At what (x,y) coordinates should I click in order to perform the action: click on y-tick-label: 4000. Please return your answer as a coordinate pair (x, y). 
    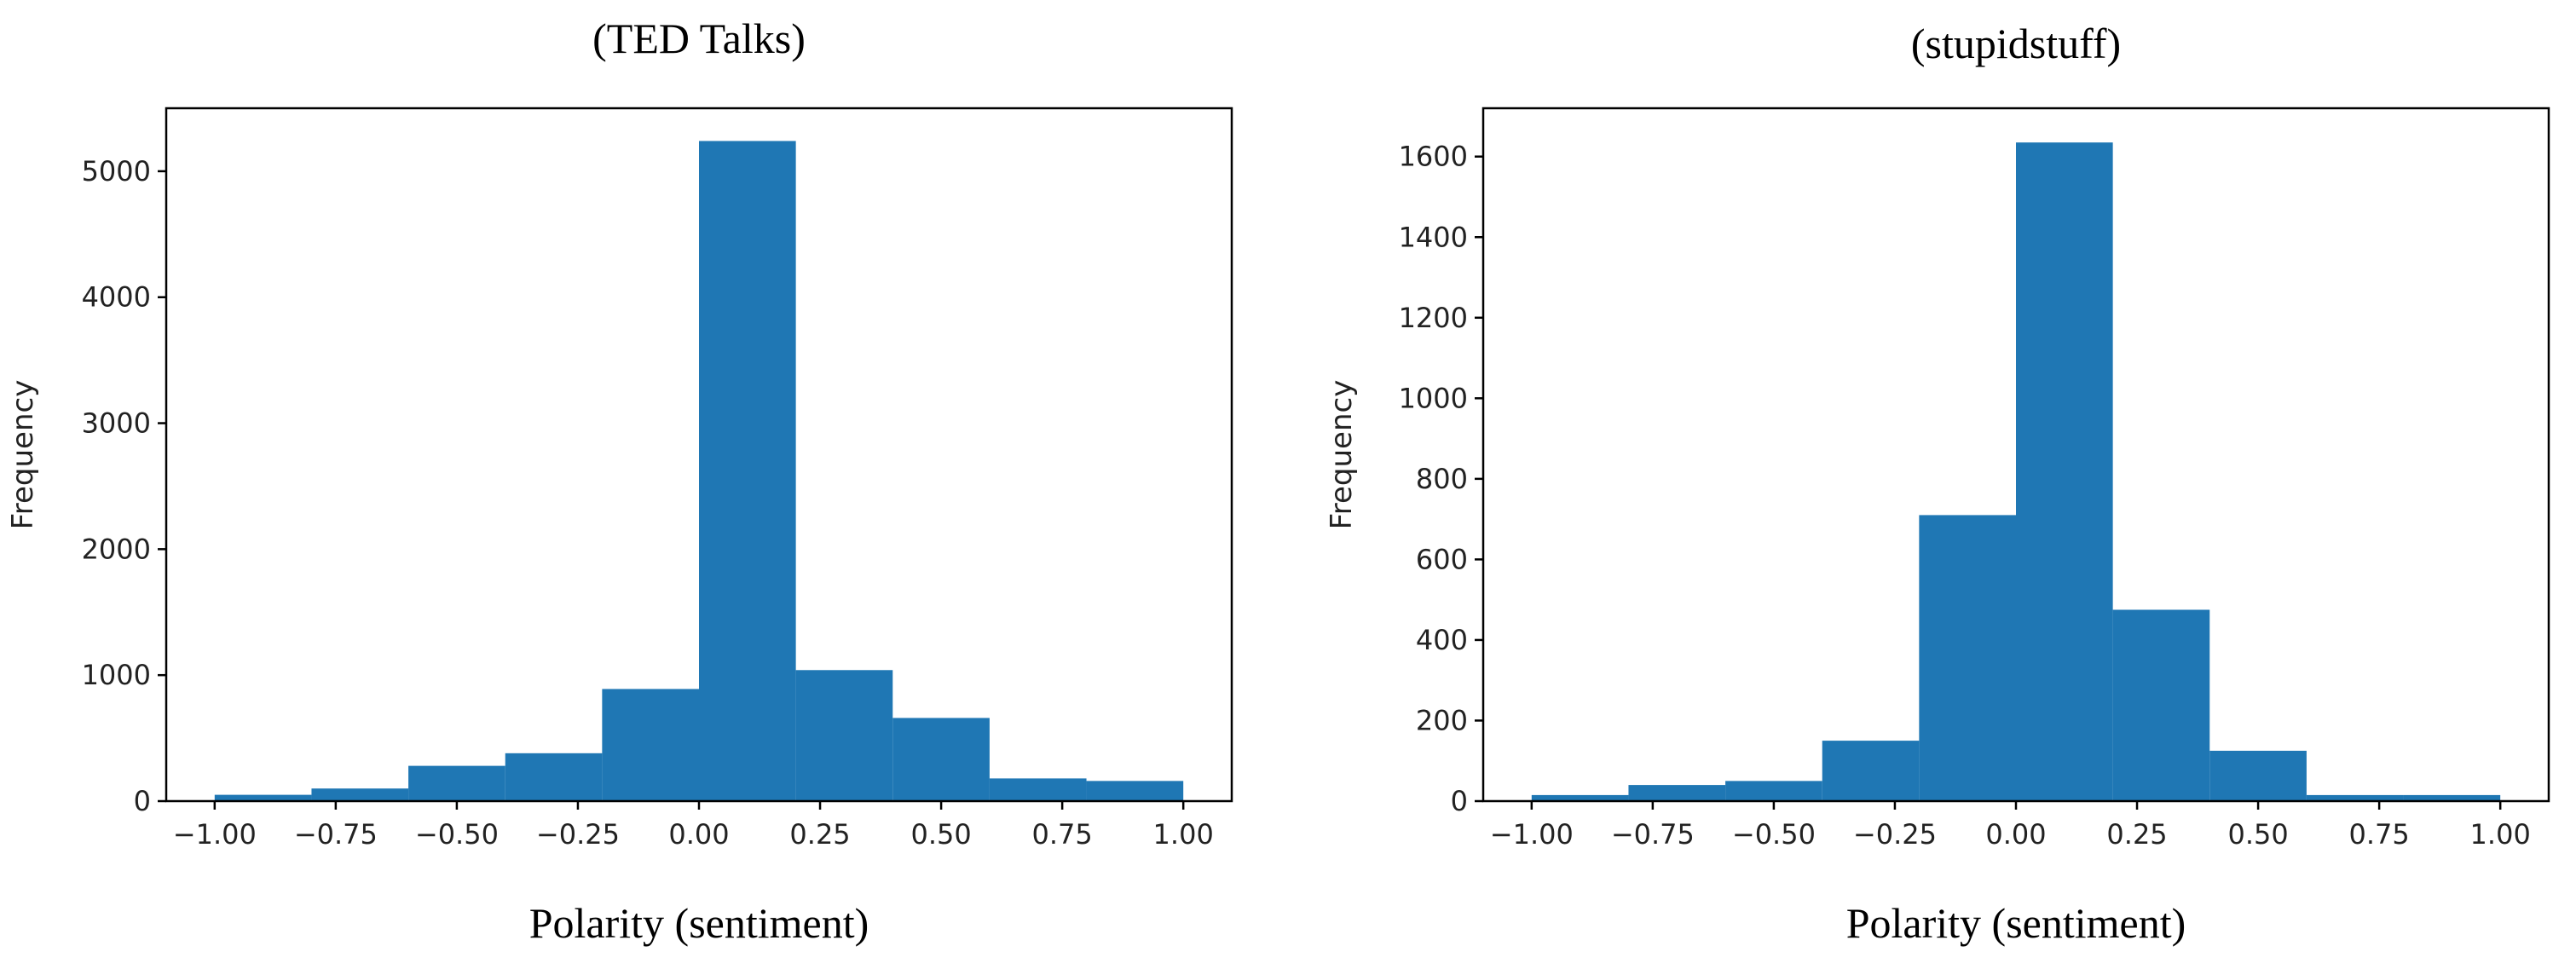
    Looking at the image, I should click on (116, 297).